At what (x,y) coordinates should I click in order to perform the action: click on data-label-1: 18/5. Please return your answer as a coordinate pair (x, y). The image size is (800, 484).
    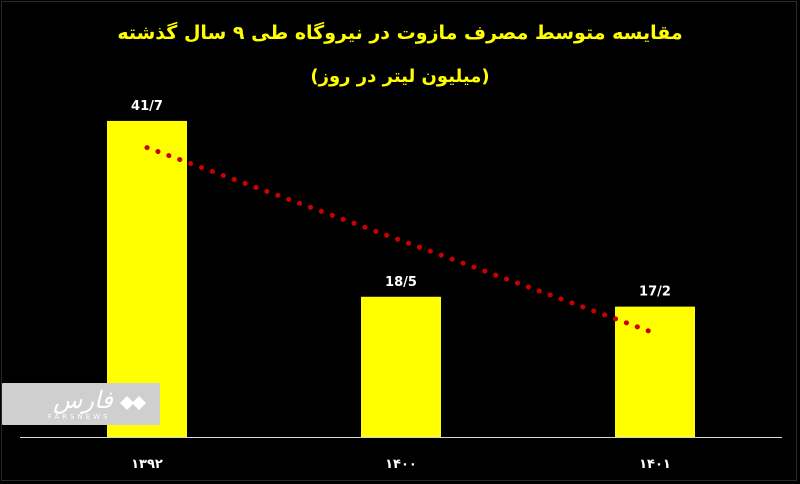
    Looking at the image, I should click on (401, 282).